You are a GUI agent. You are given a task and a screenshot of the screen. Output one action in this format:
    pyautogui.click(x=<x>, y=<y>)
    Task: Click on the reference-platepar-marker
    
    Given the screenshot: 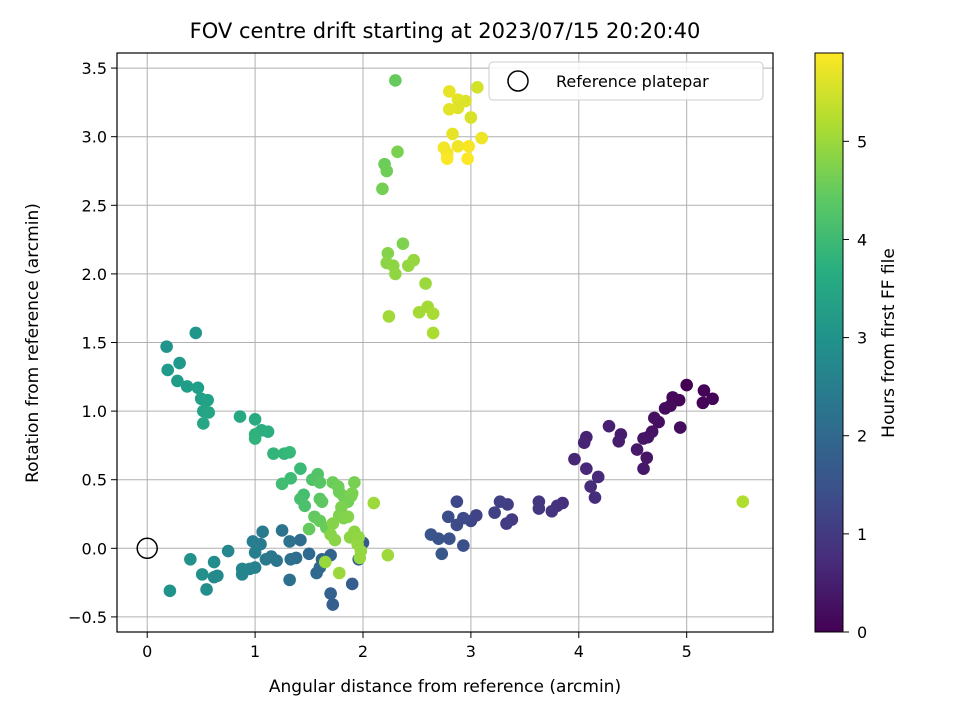 What is the action you would take?
    pyautogui.click(x=147, y=548)
    